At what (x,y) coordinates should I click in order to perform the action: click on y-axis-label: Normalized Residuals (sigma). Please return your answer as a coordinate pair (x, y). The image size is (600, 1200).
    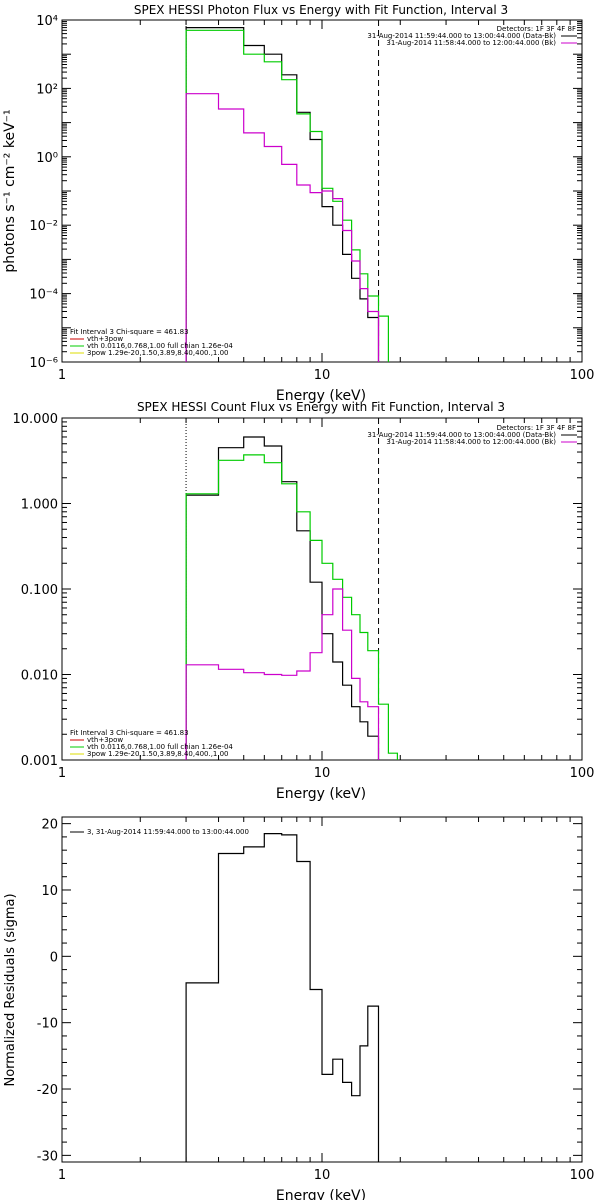
    Looking at the image, I should click on (10, 989).